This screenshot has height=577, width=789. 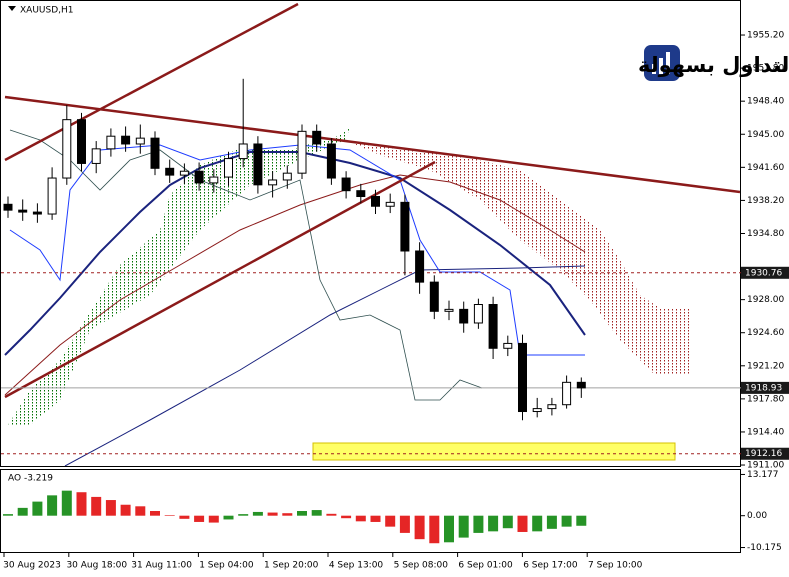 What do you see at coordinates (151, 82) in the screenshot?
I see `trend-line` at bounding box center [151, 82].